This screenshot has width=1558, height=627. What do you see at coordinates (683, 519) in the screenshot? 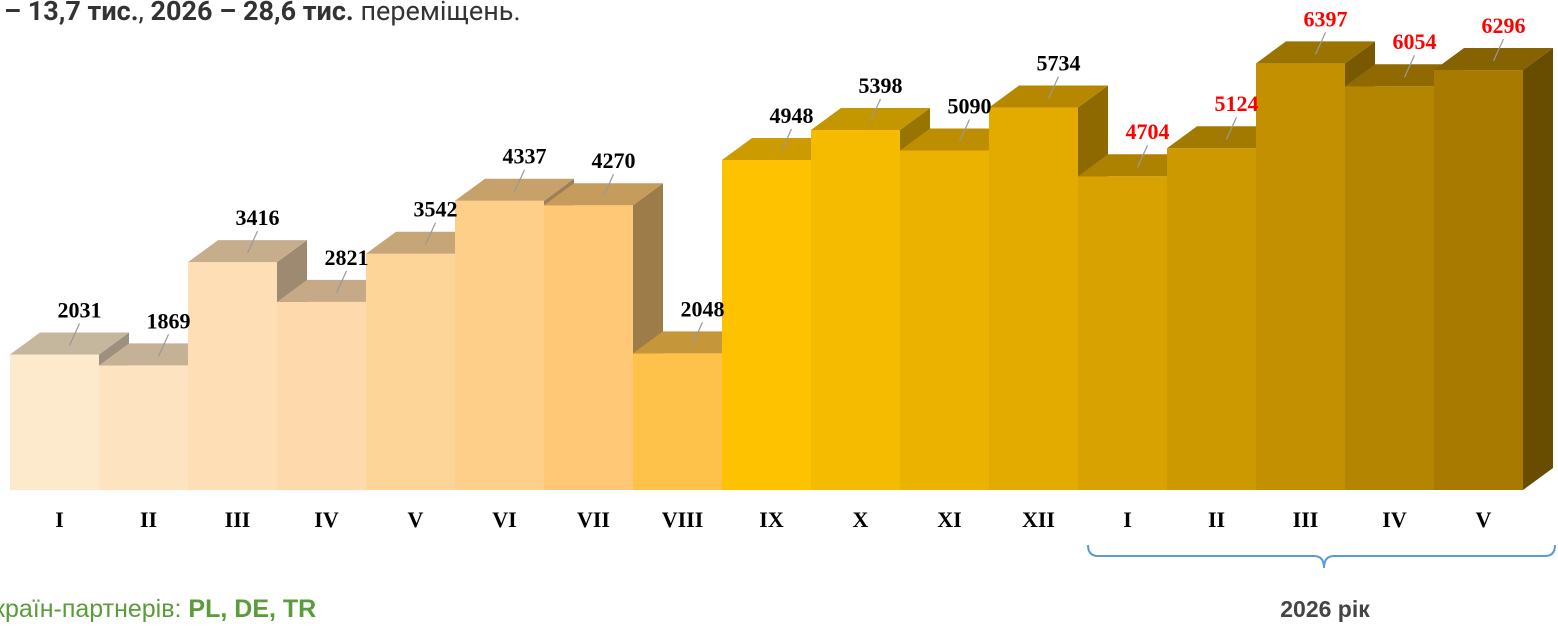
I see `x-tick-label: VIII` at bounding box center [683, 519].